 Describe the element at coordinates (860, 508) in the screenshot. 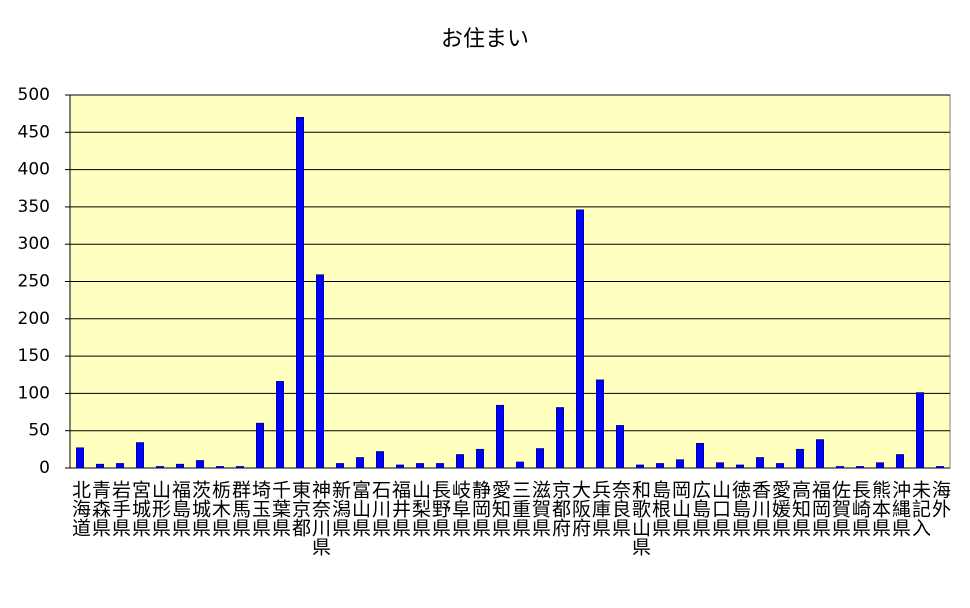

I see `x-tick-label: 長崎県` at that location.